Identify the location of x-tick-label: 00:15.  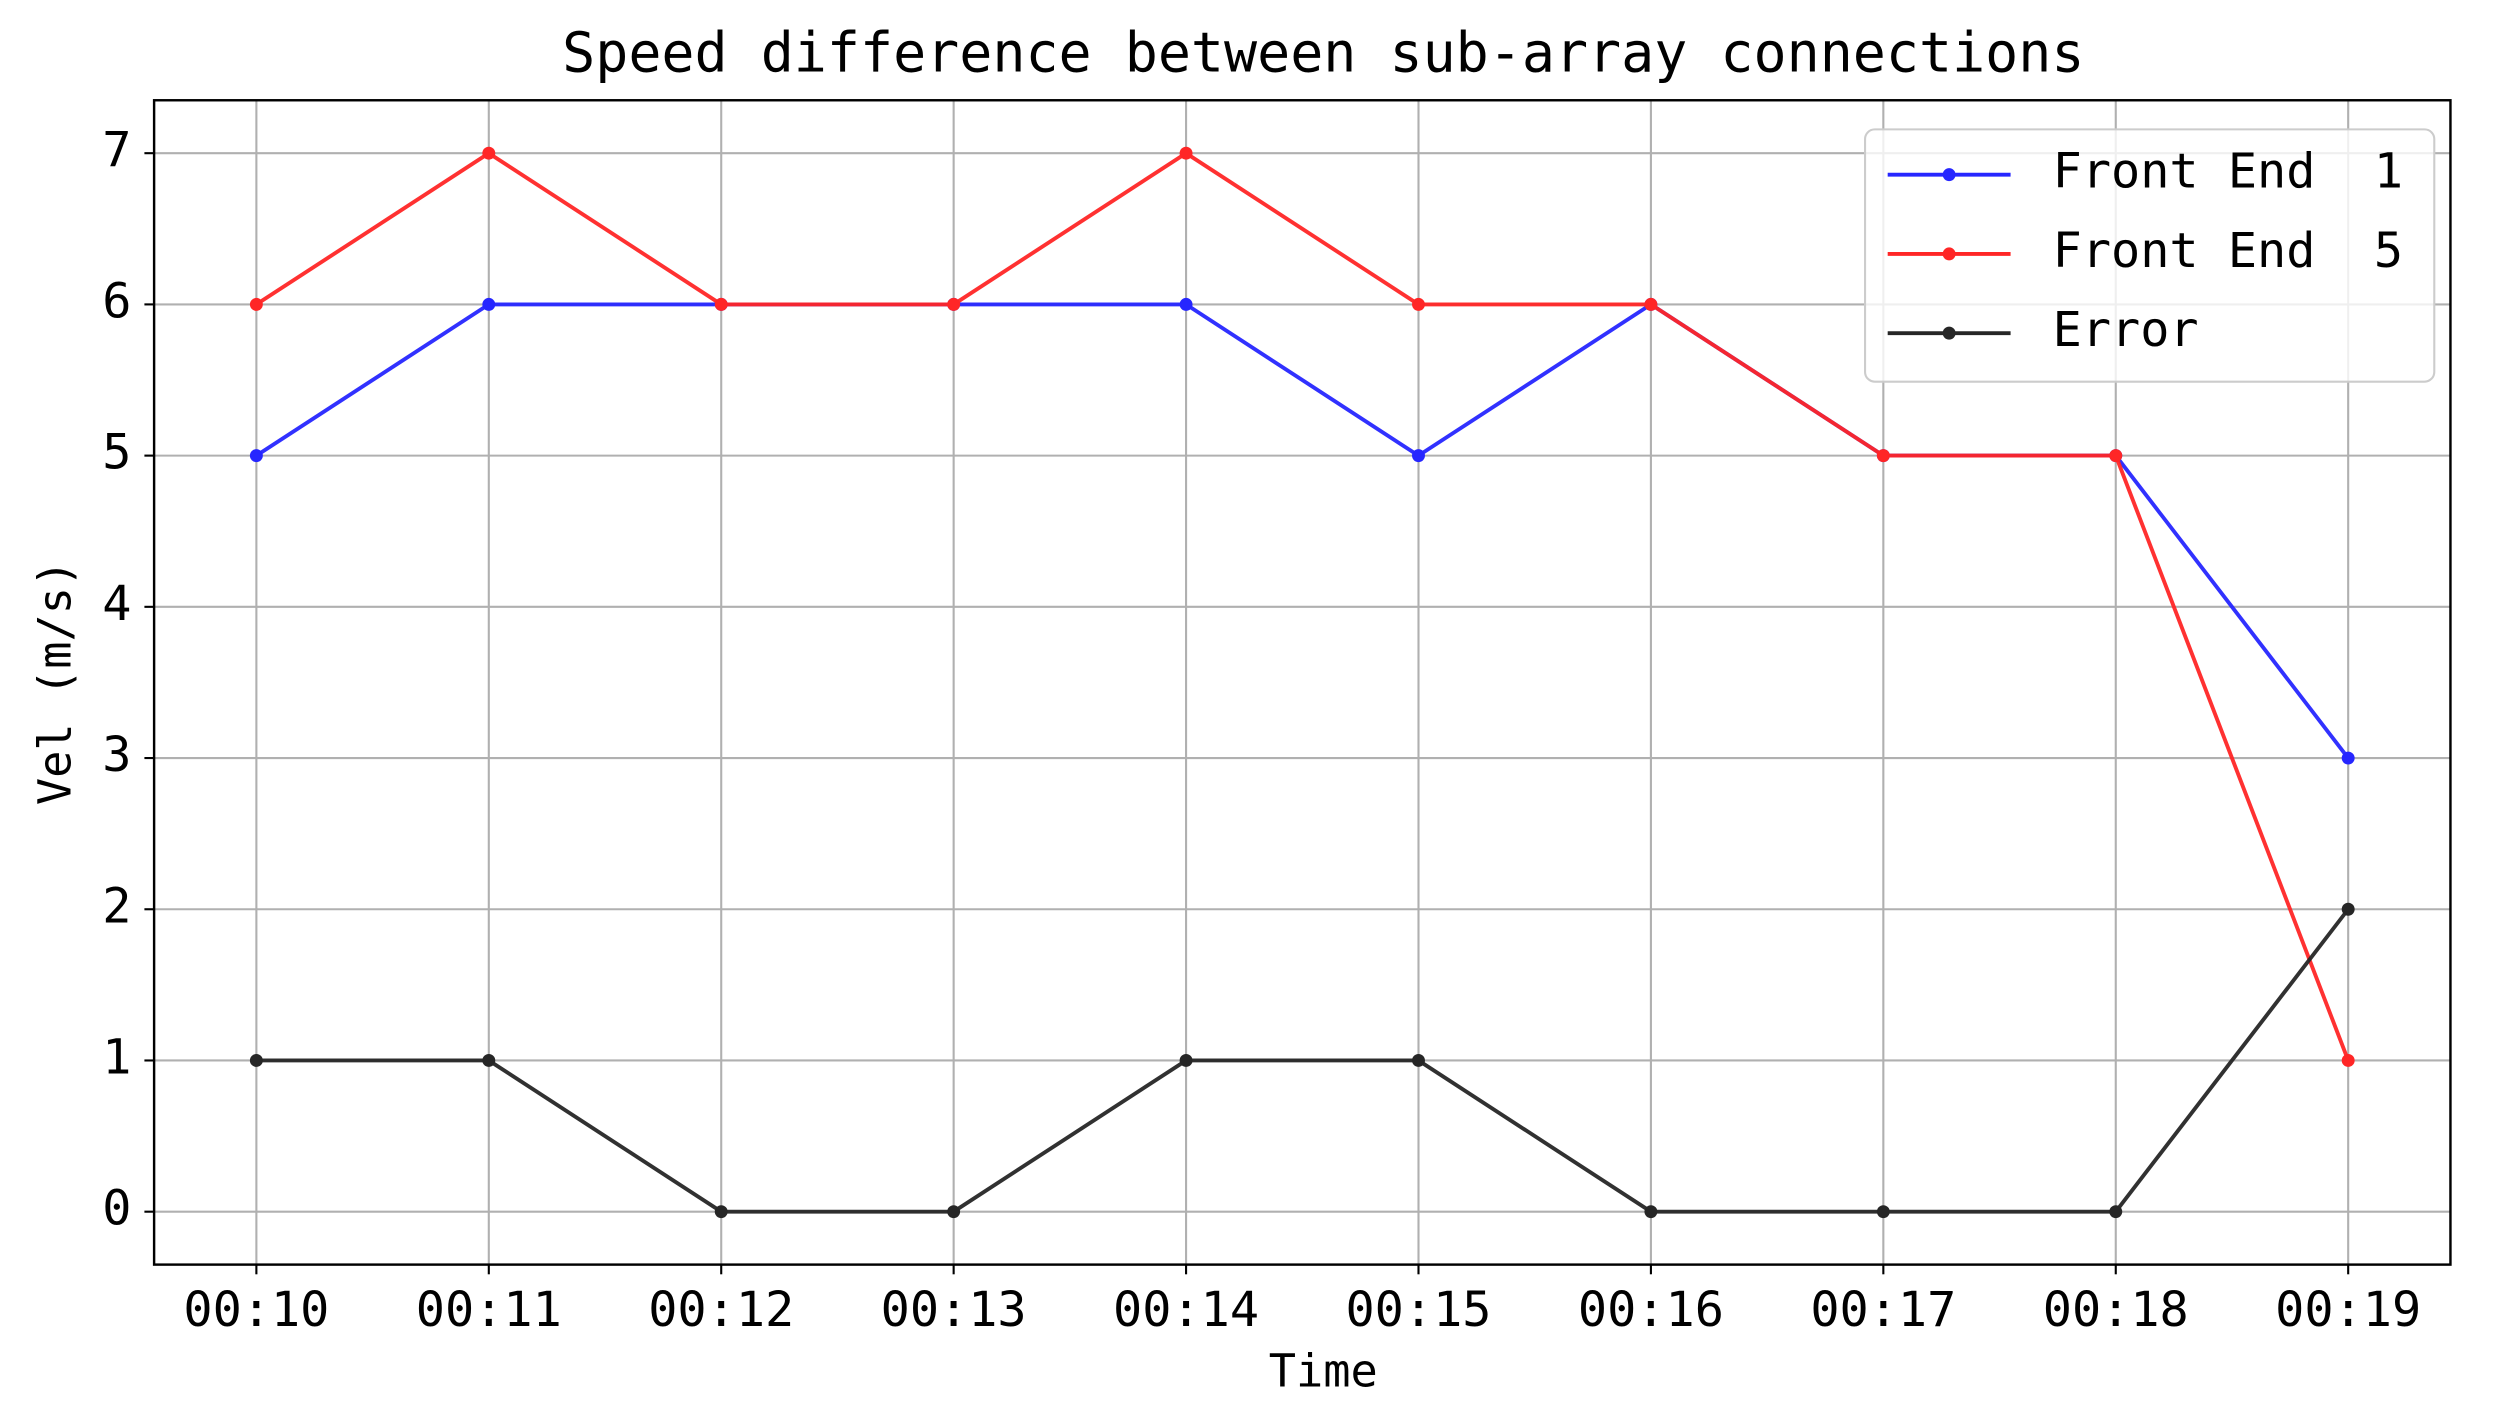
(1418, 1310).